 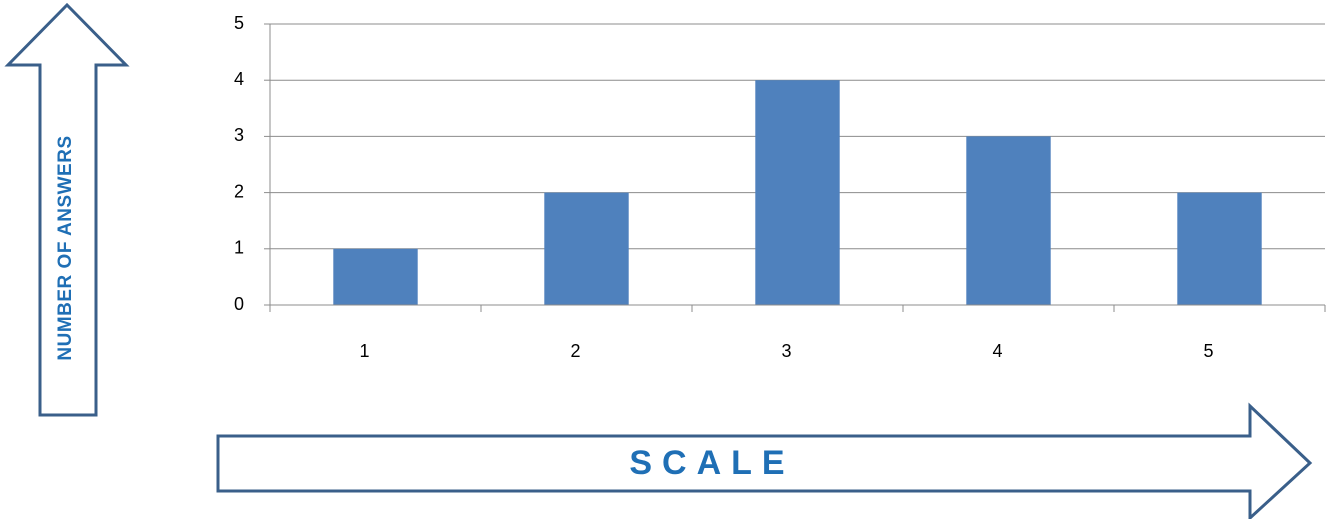 I want to click on y-tick-label: 2, so click(x=239, y=191).